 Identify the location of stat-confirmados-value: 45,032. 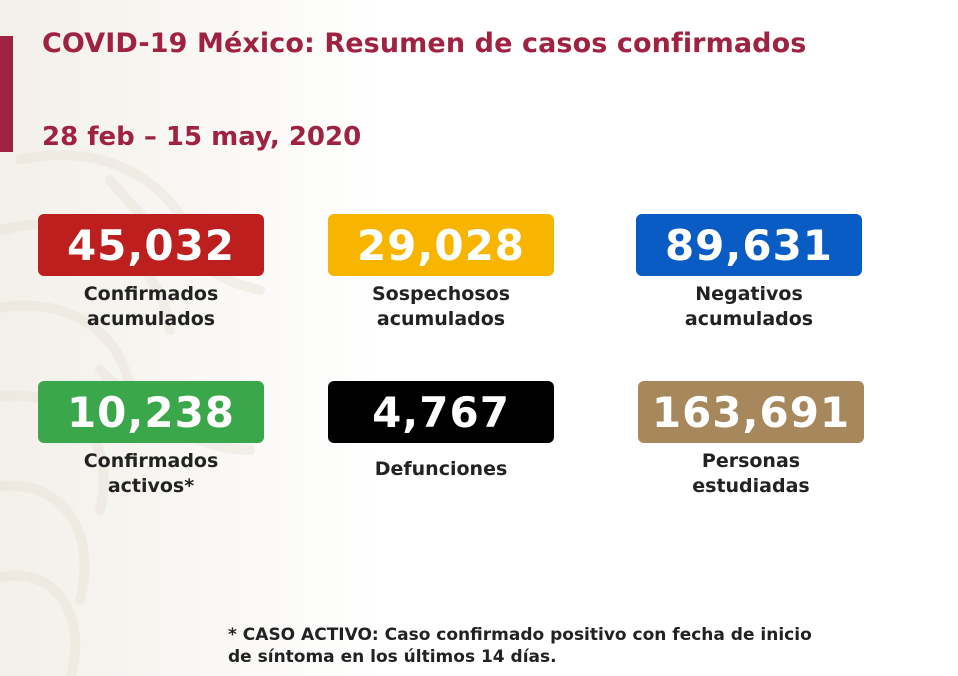
(151, 245).